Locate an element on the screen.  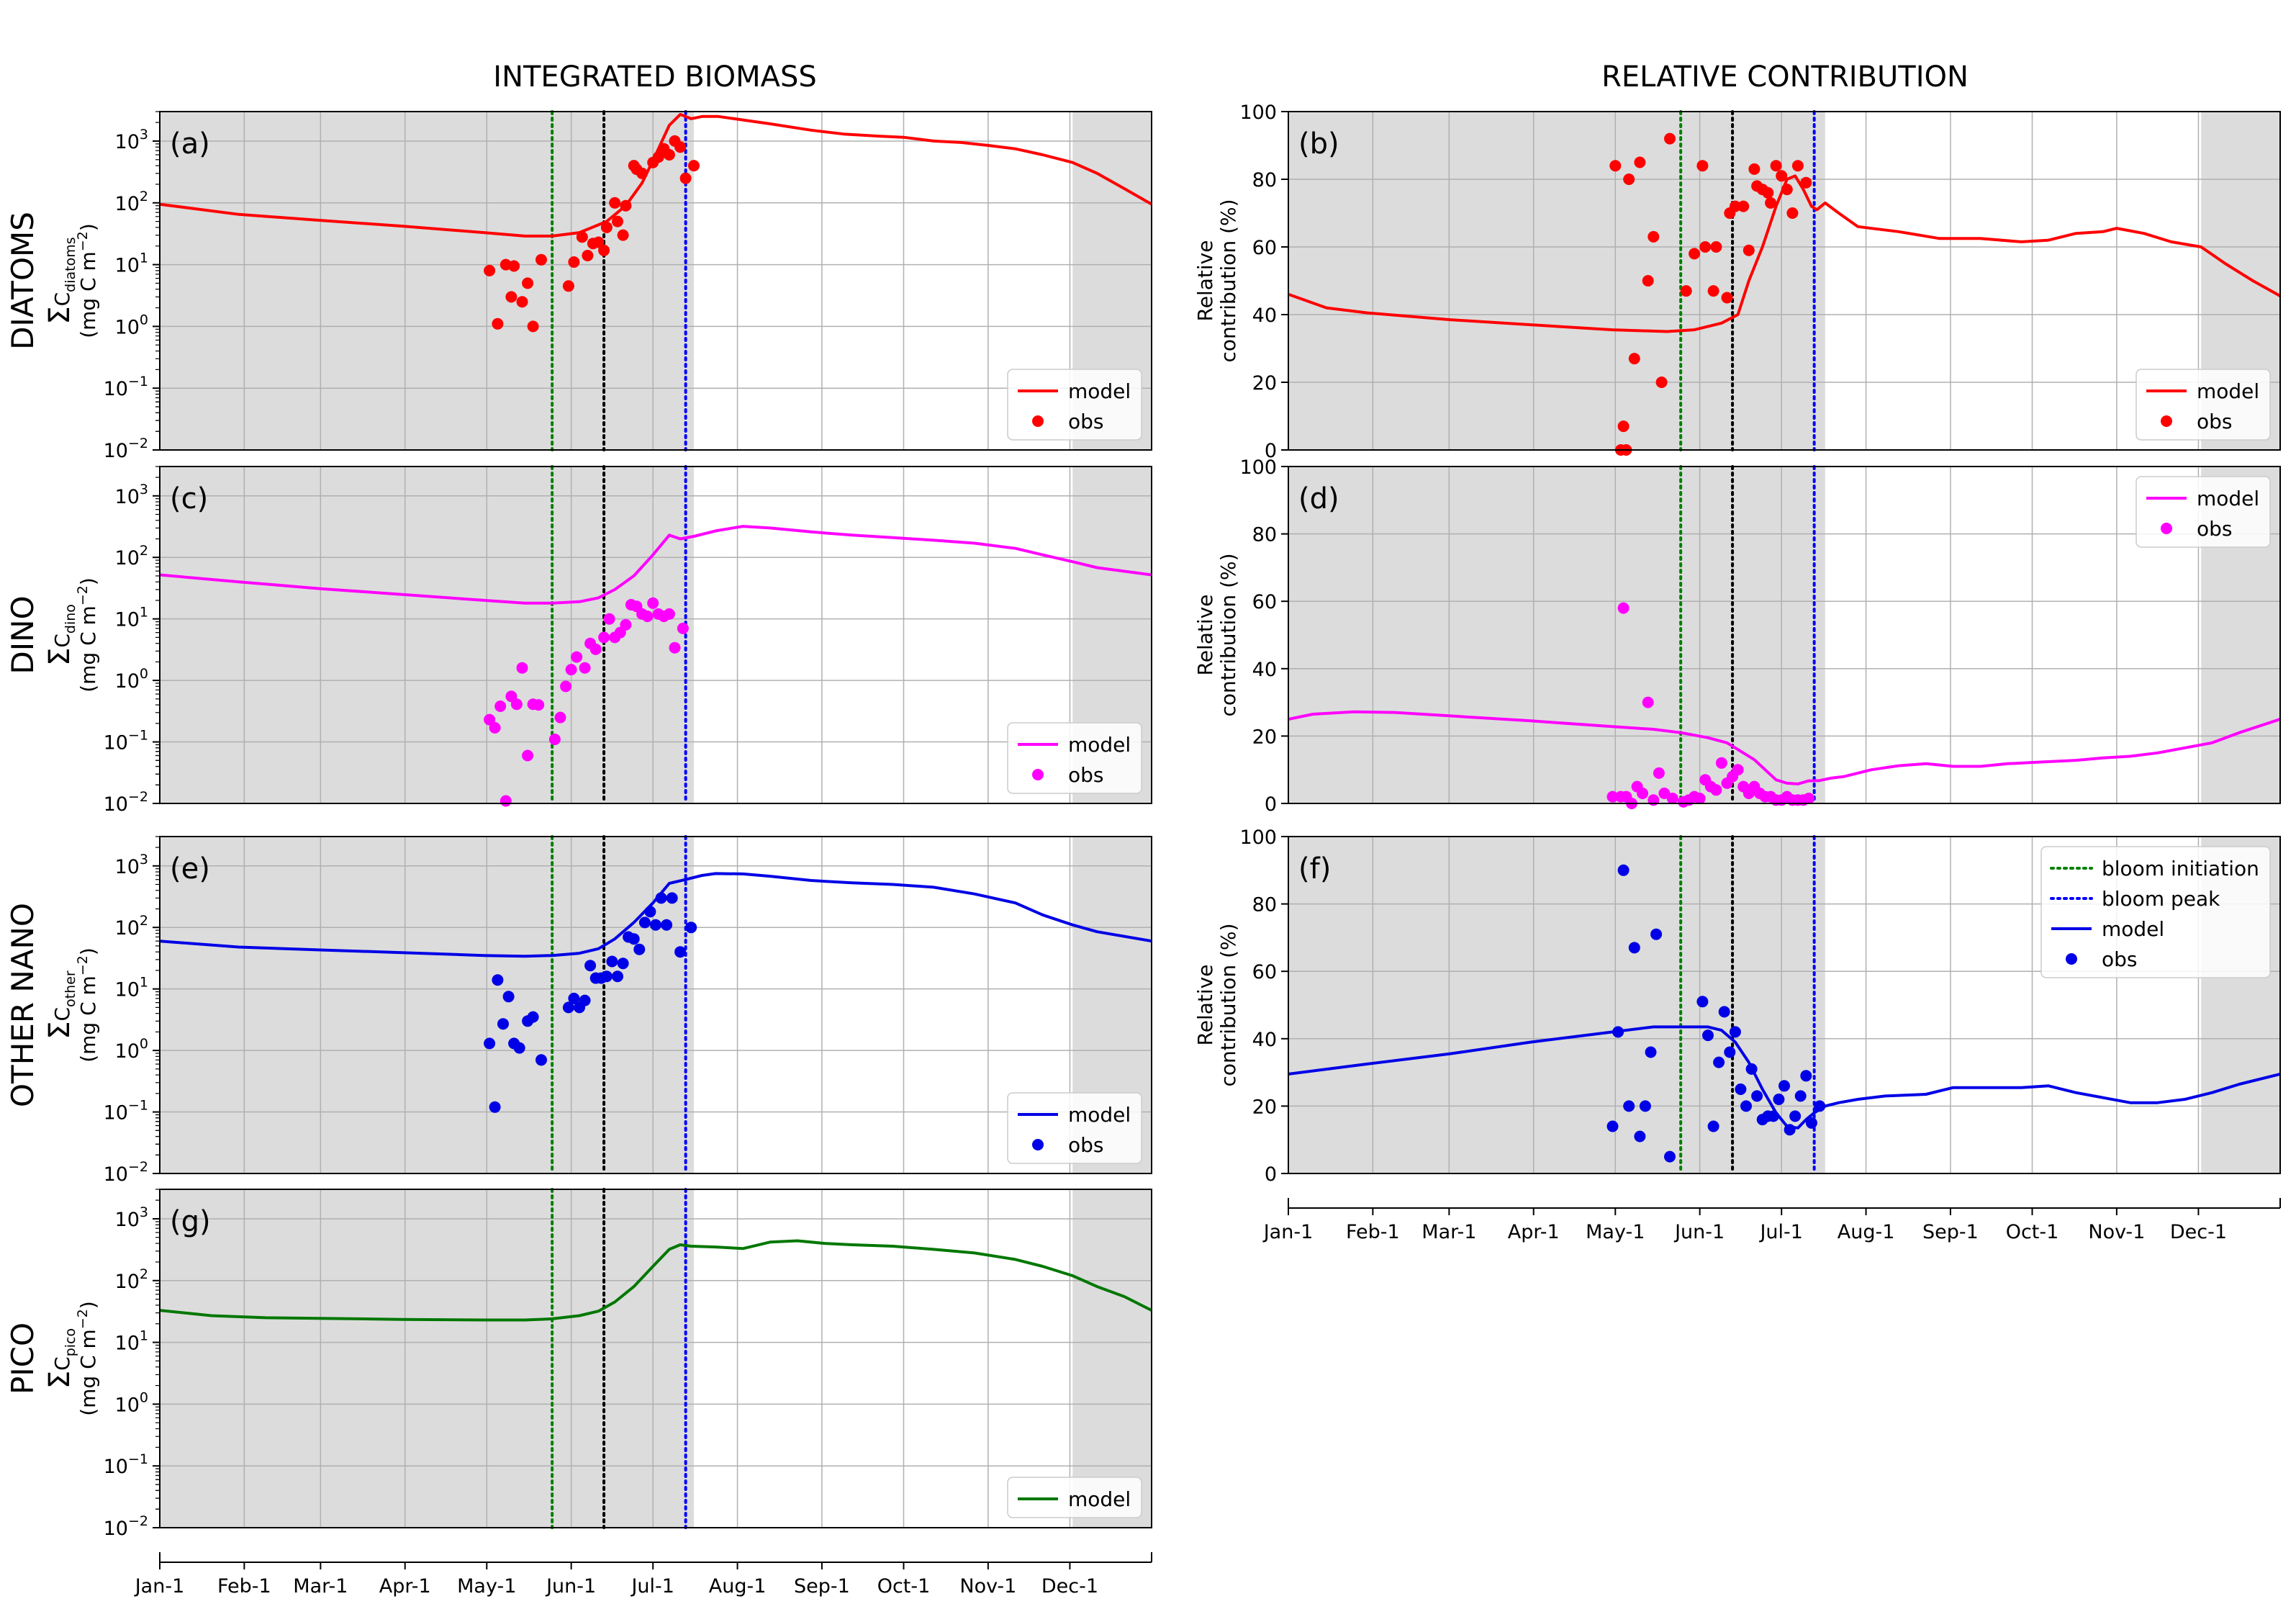
biomass-column-title: INTEGRATED BIOMASS is located at coordinates (654, 77).